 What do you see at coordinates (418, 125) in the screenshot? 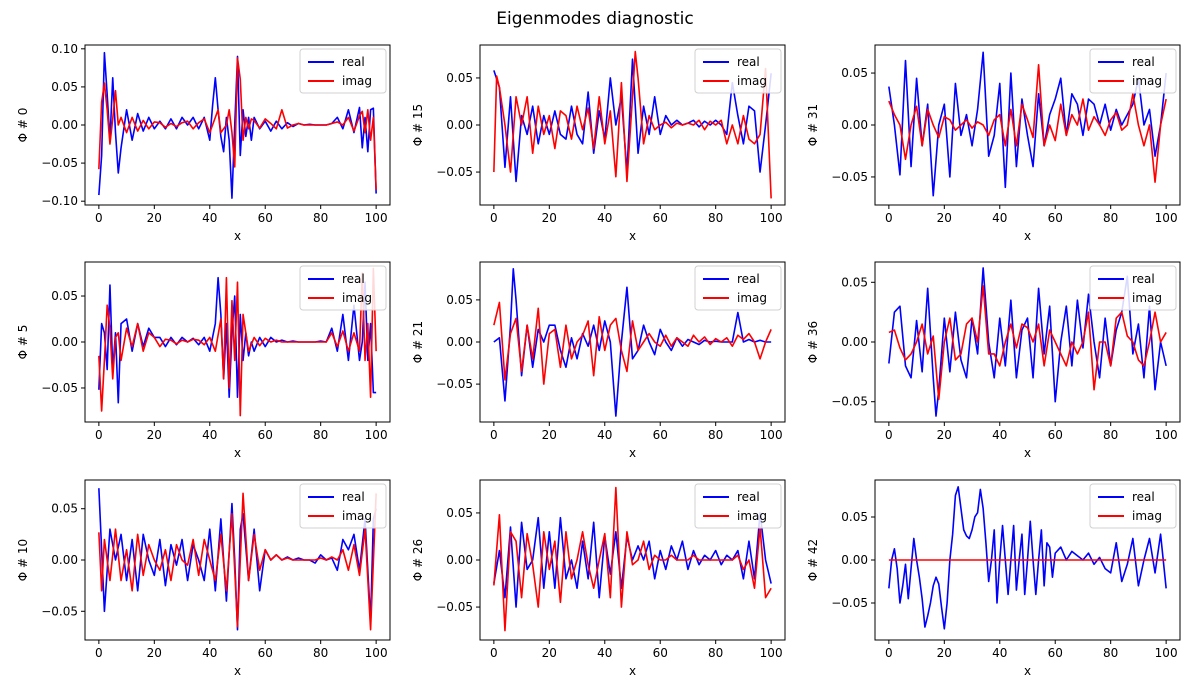
I see `y-axis-label: Φ # 15` at bounding box center [418, 125].